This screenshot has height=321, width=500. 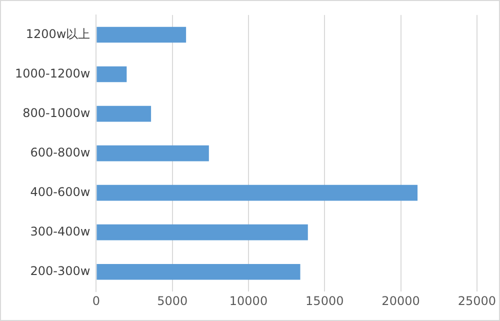 I want to click on x-tick-label: 0, so click(x=96, y=301).